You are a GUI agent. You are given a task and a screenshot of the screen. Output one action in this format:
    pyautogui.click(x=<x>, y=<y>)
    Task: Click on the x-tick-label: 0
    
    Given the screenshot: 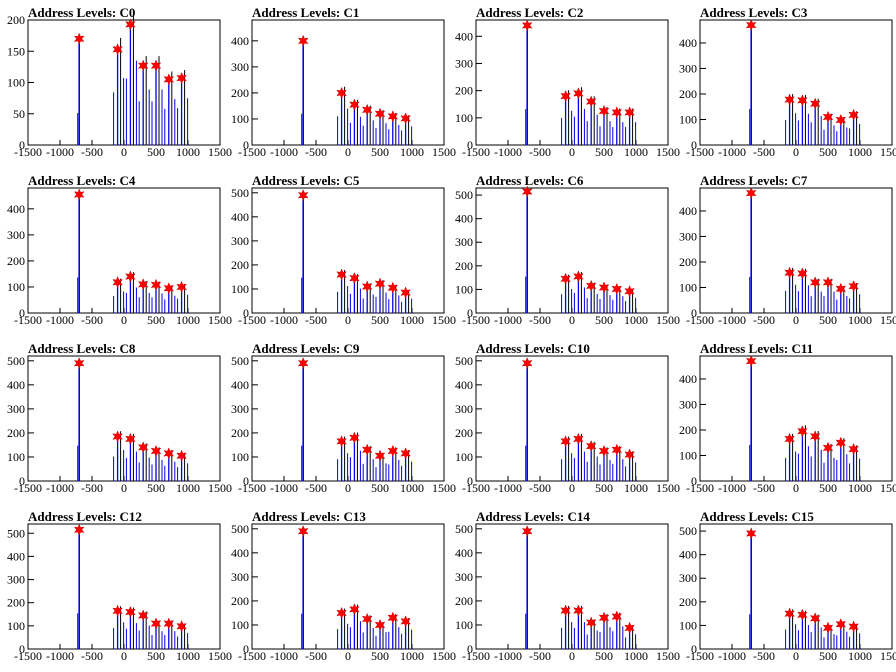 What is the action you would take?
    pyautogui.click(x=572, y=320)
    